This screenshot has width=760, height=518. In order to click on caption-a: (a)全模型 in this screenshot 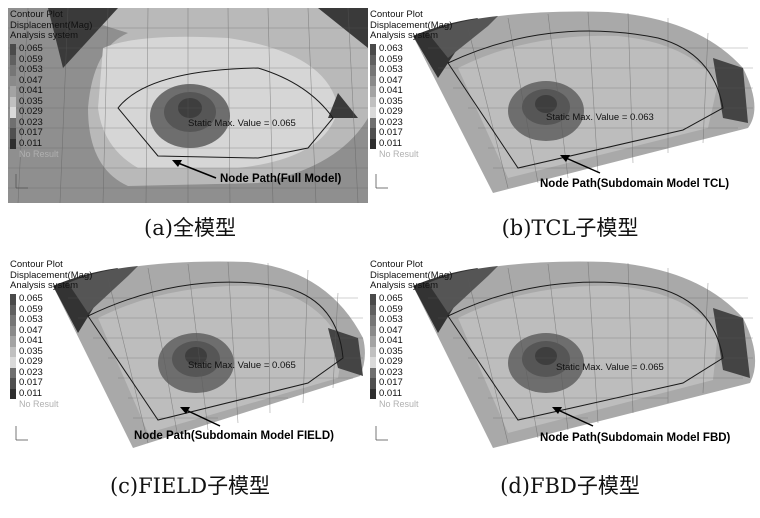, I will do `click(190, 228)`.